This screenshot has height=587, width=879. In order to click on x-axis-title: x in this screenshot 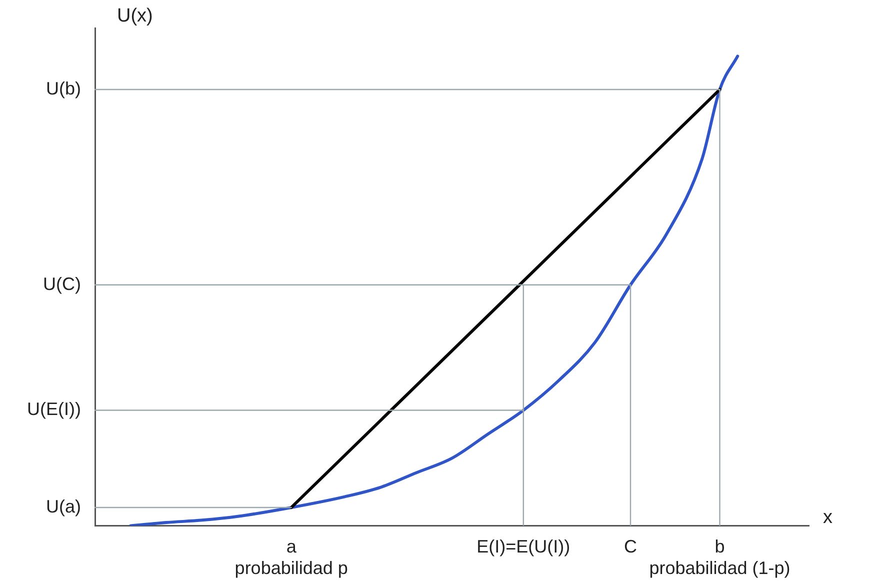, I will do `click(828, 517)`.